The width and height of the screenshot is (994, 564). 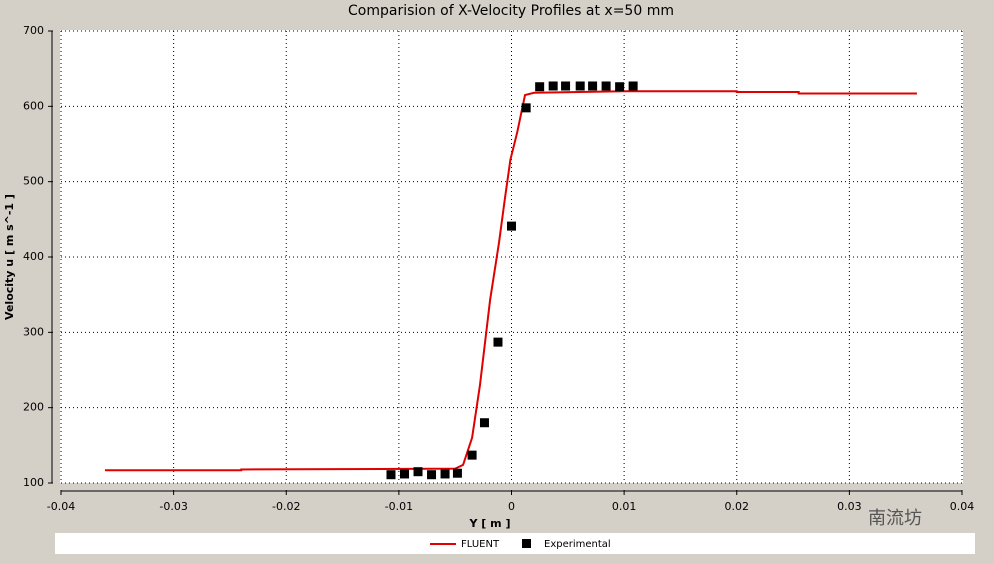 I want to click on x-tick-label: 0.02, so click(x=737, y=506).